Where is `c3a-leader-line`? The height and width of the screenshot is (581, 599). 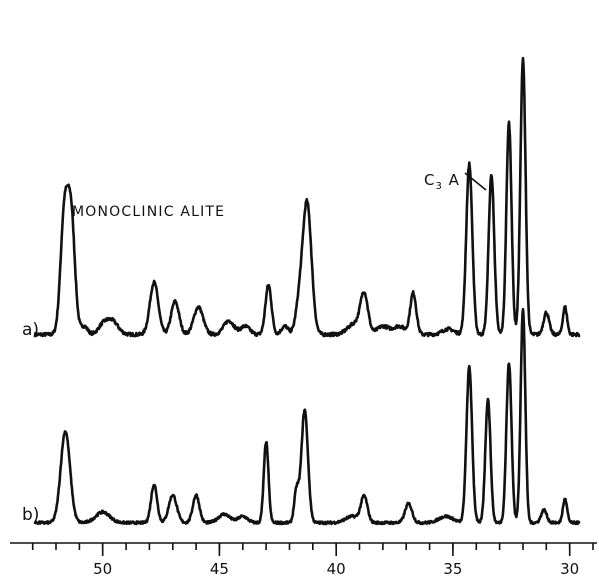
c3a-leader-line is located at coordinates (475, 181).